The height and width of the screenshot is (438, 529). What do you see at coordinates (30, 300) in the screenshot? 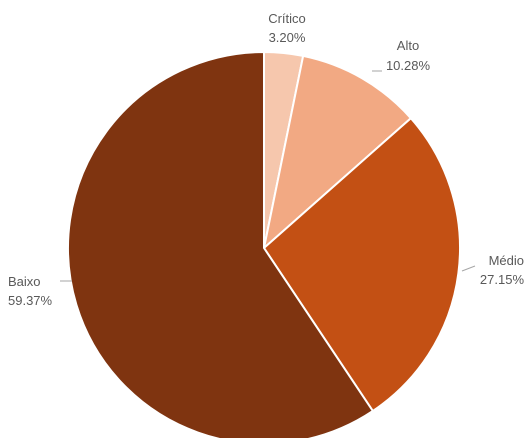
I see `slice-value-label-baixo: 59.37%` at bounding box center [30, 300].